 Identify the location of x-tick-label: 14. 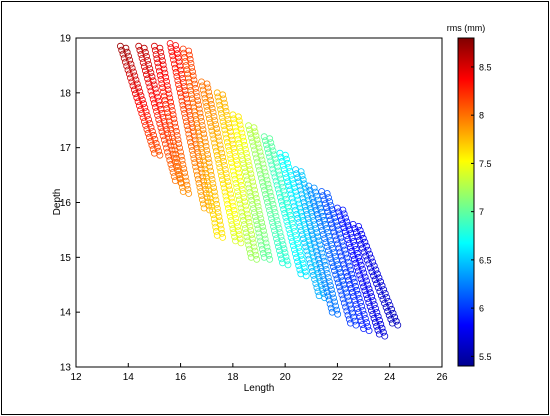
(129, 377).